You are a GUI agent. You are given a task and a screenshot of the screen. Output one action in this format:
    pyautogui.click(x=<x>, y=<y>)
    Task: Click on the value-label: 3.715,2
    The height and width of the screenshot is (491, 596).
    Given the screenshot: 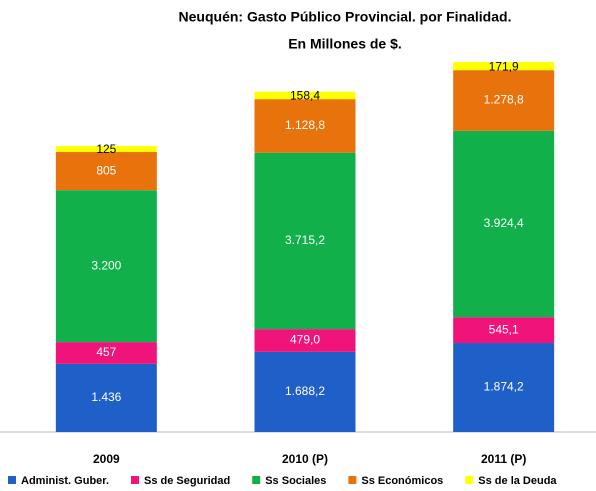 What is the action you would take?
    pyautogui.click(x=305, y=240)
    